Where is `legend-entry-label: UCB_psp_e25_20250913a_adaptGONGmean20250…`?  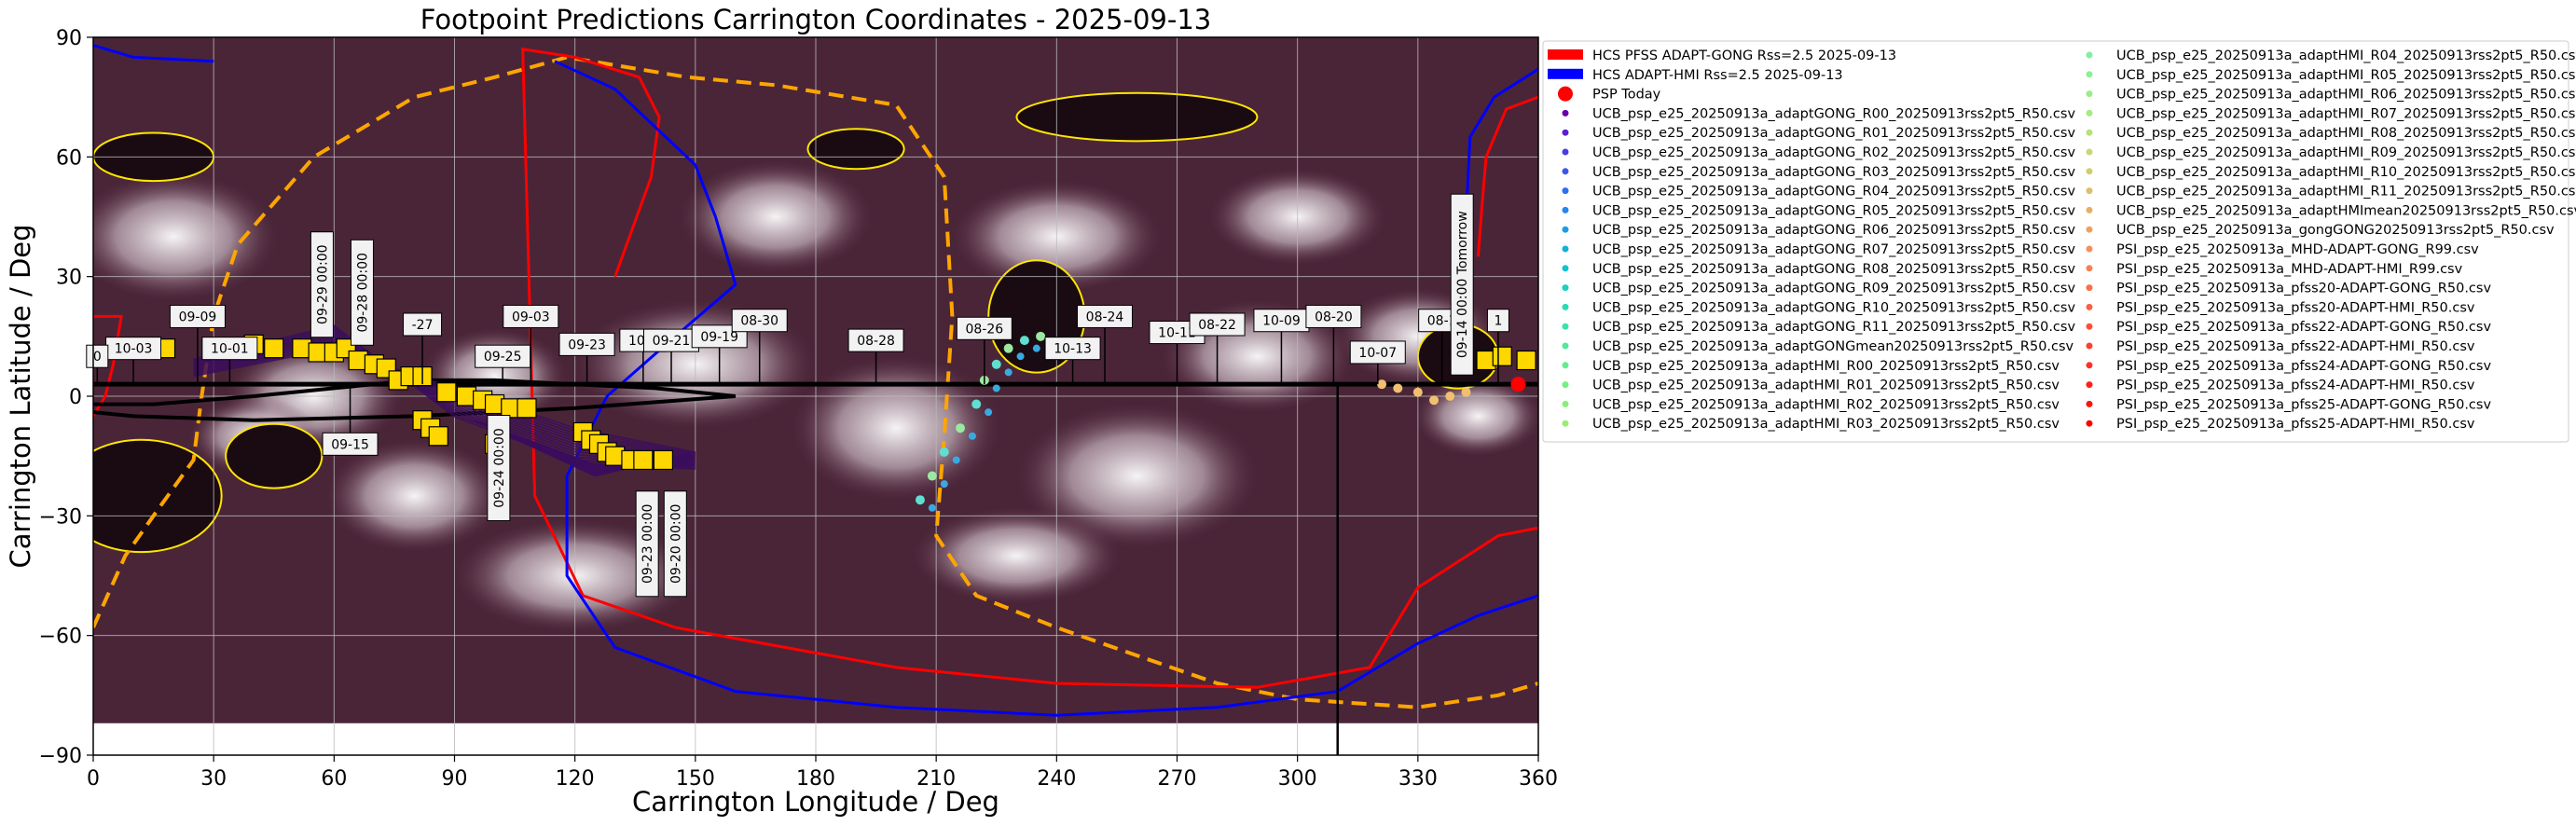
legend-entry-label: UCB_psp_e25_20250913a_adaptGONGmean20250… is located at coordinates (1833, 347).